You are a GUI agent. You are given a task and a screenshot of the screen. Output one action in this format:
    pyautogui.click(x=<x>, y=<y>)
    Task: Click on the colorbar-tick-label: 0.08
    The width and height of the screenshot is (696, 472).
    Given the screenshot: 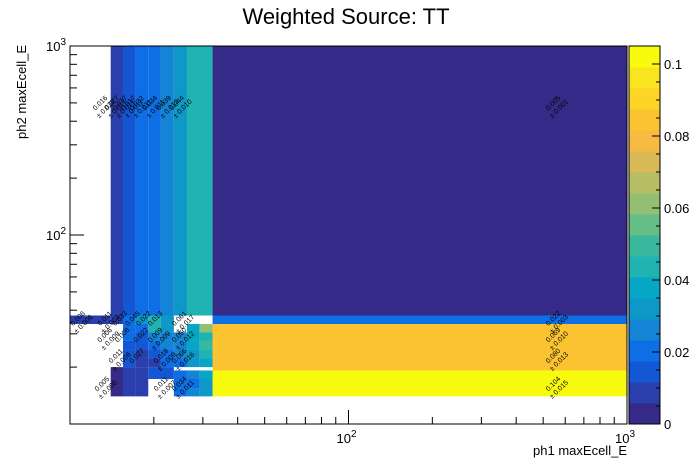 What is the action you would take?
    pyautogui.click(x=676, y=136)
    